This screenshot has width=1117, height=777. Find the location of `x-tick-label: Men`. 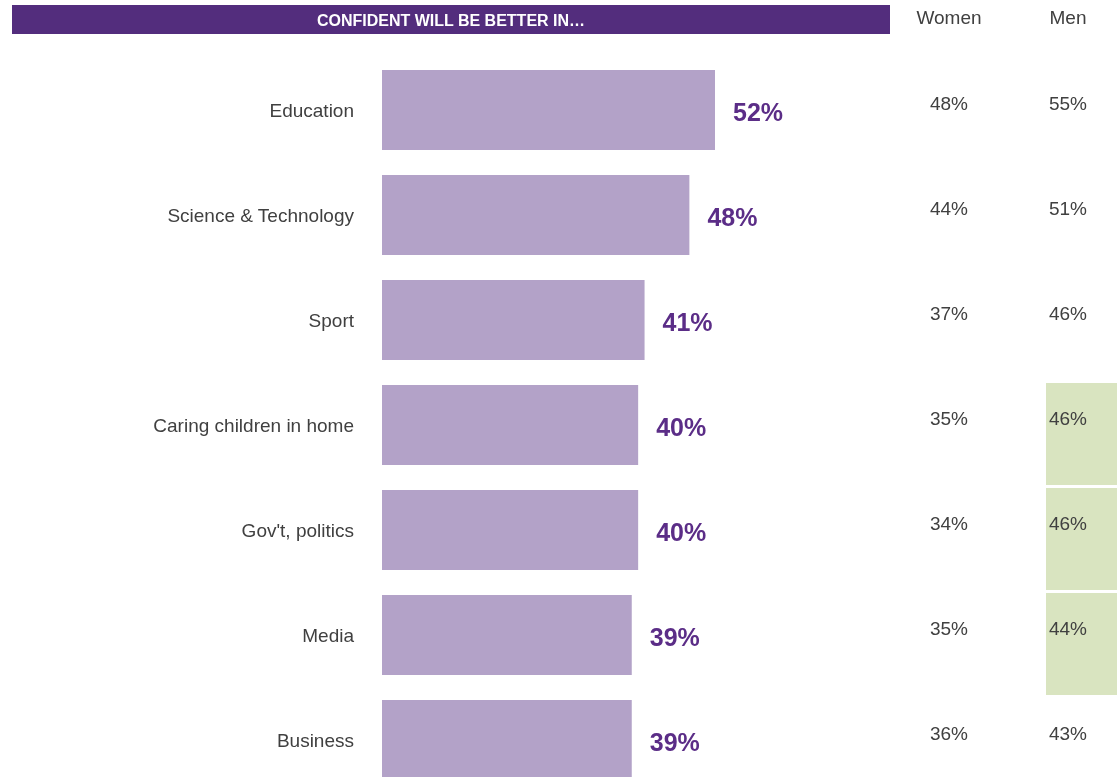

x-tick-label: Men is located at coordinates (1068, 17).